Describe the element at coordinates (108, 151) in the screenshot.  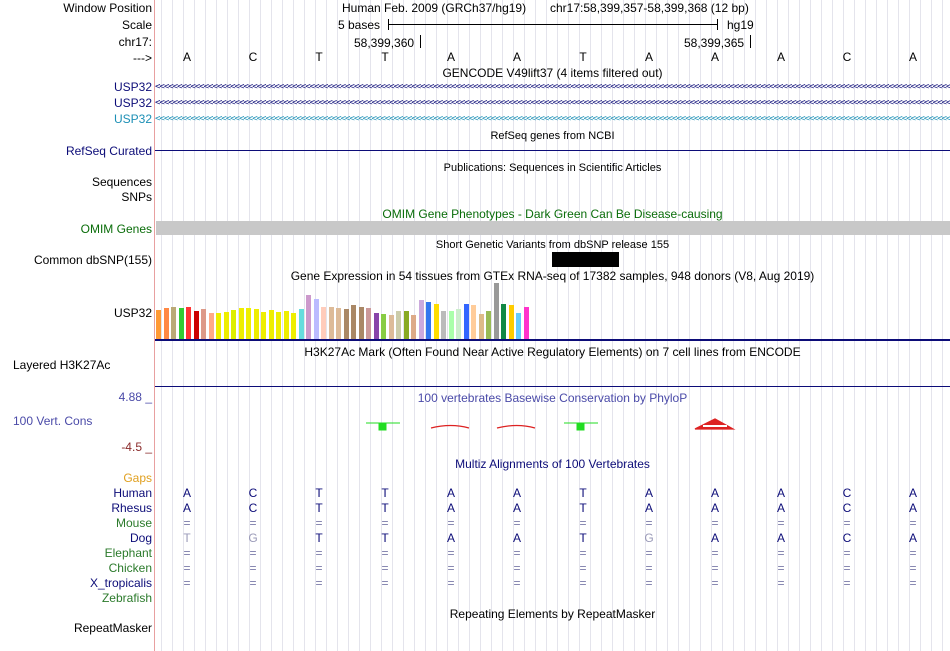
I see `refseq-label: RefSeq Curated` at that location.